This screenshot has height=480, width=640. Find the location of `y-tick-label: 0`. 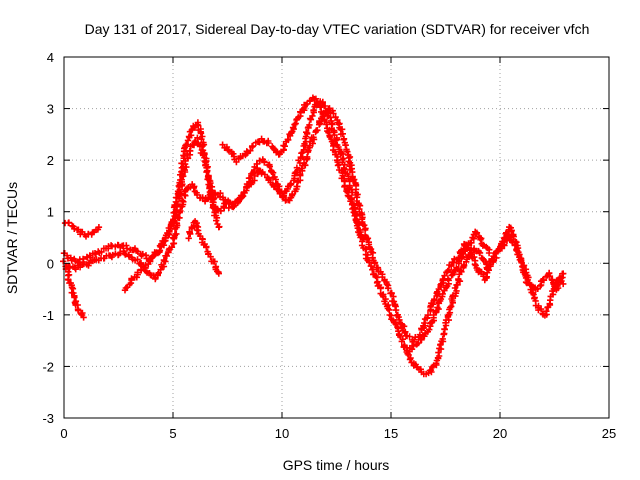

y-tick-label: 0 is located at coordinates (50, 263).